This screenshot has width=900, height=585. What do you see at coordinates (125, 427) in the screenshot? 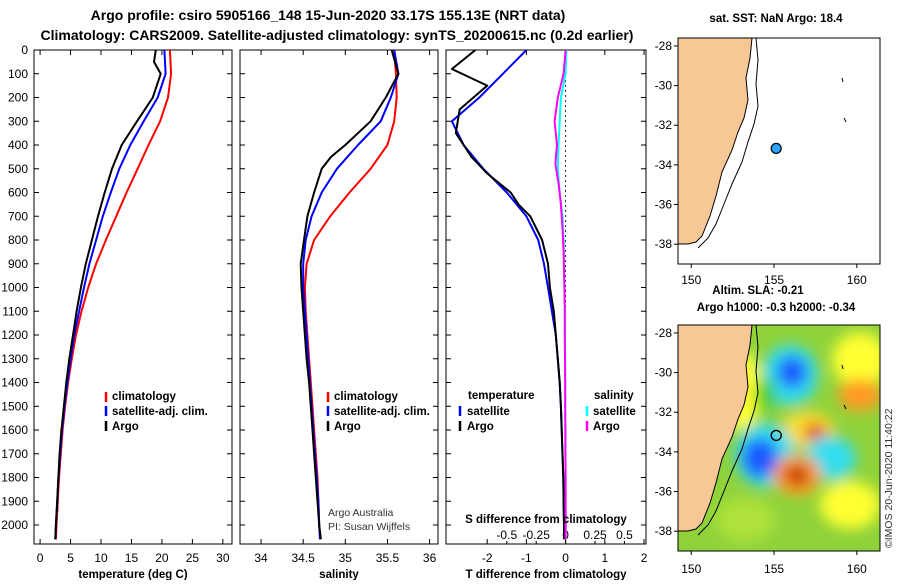
I see `legend-argo-label: Argo` at bounding box center [125, 427].